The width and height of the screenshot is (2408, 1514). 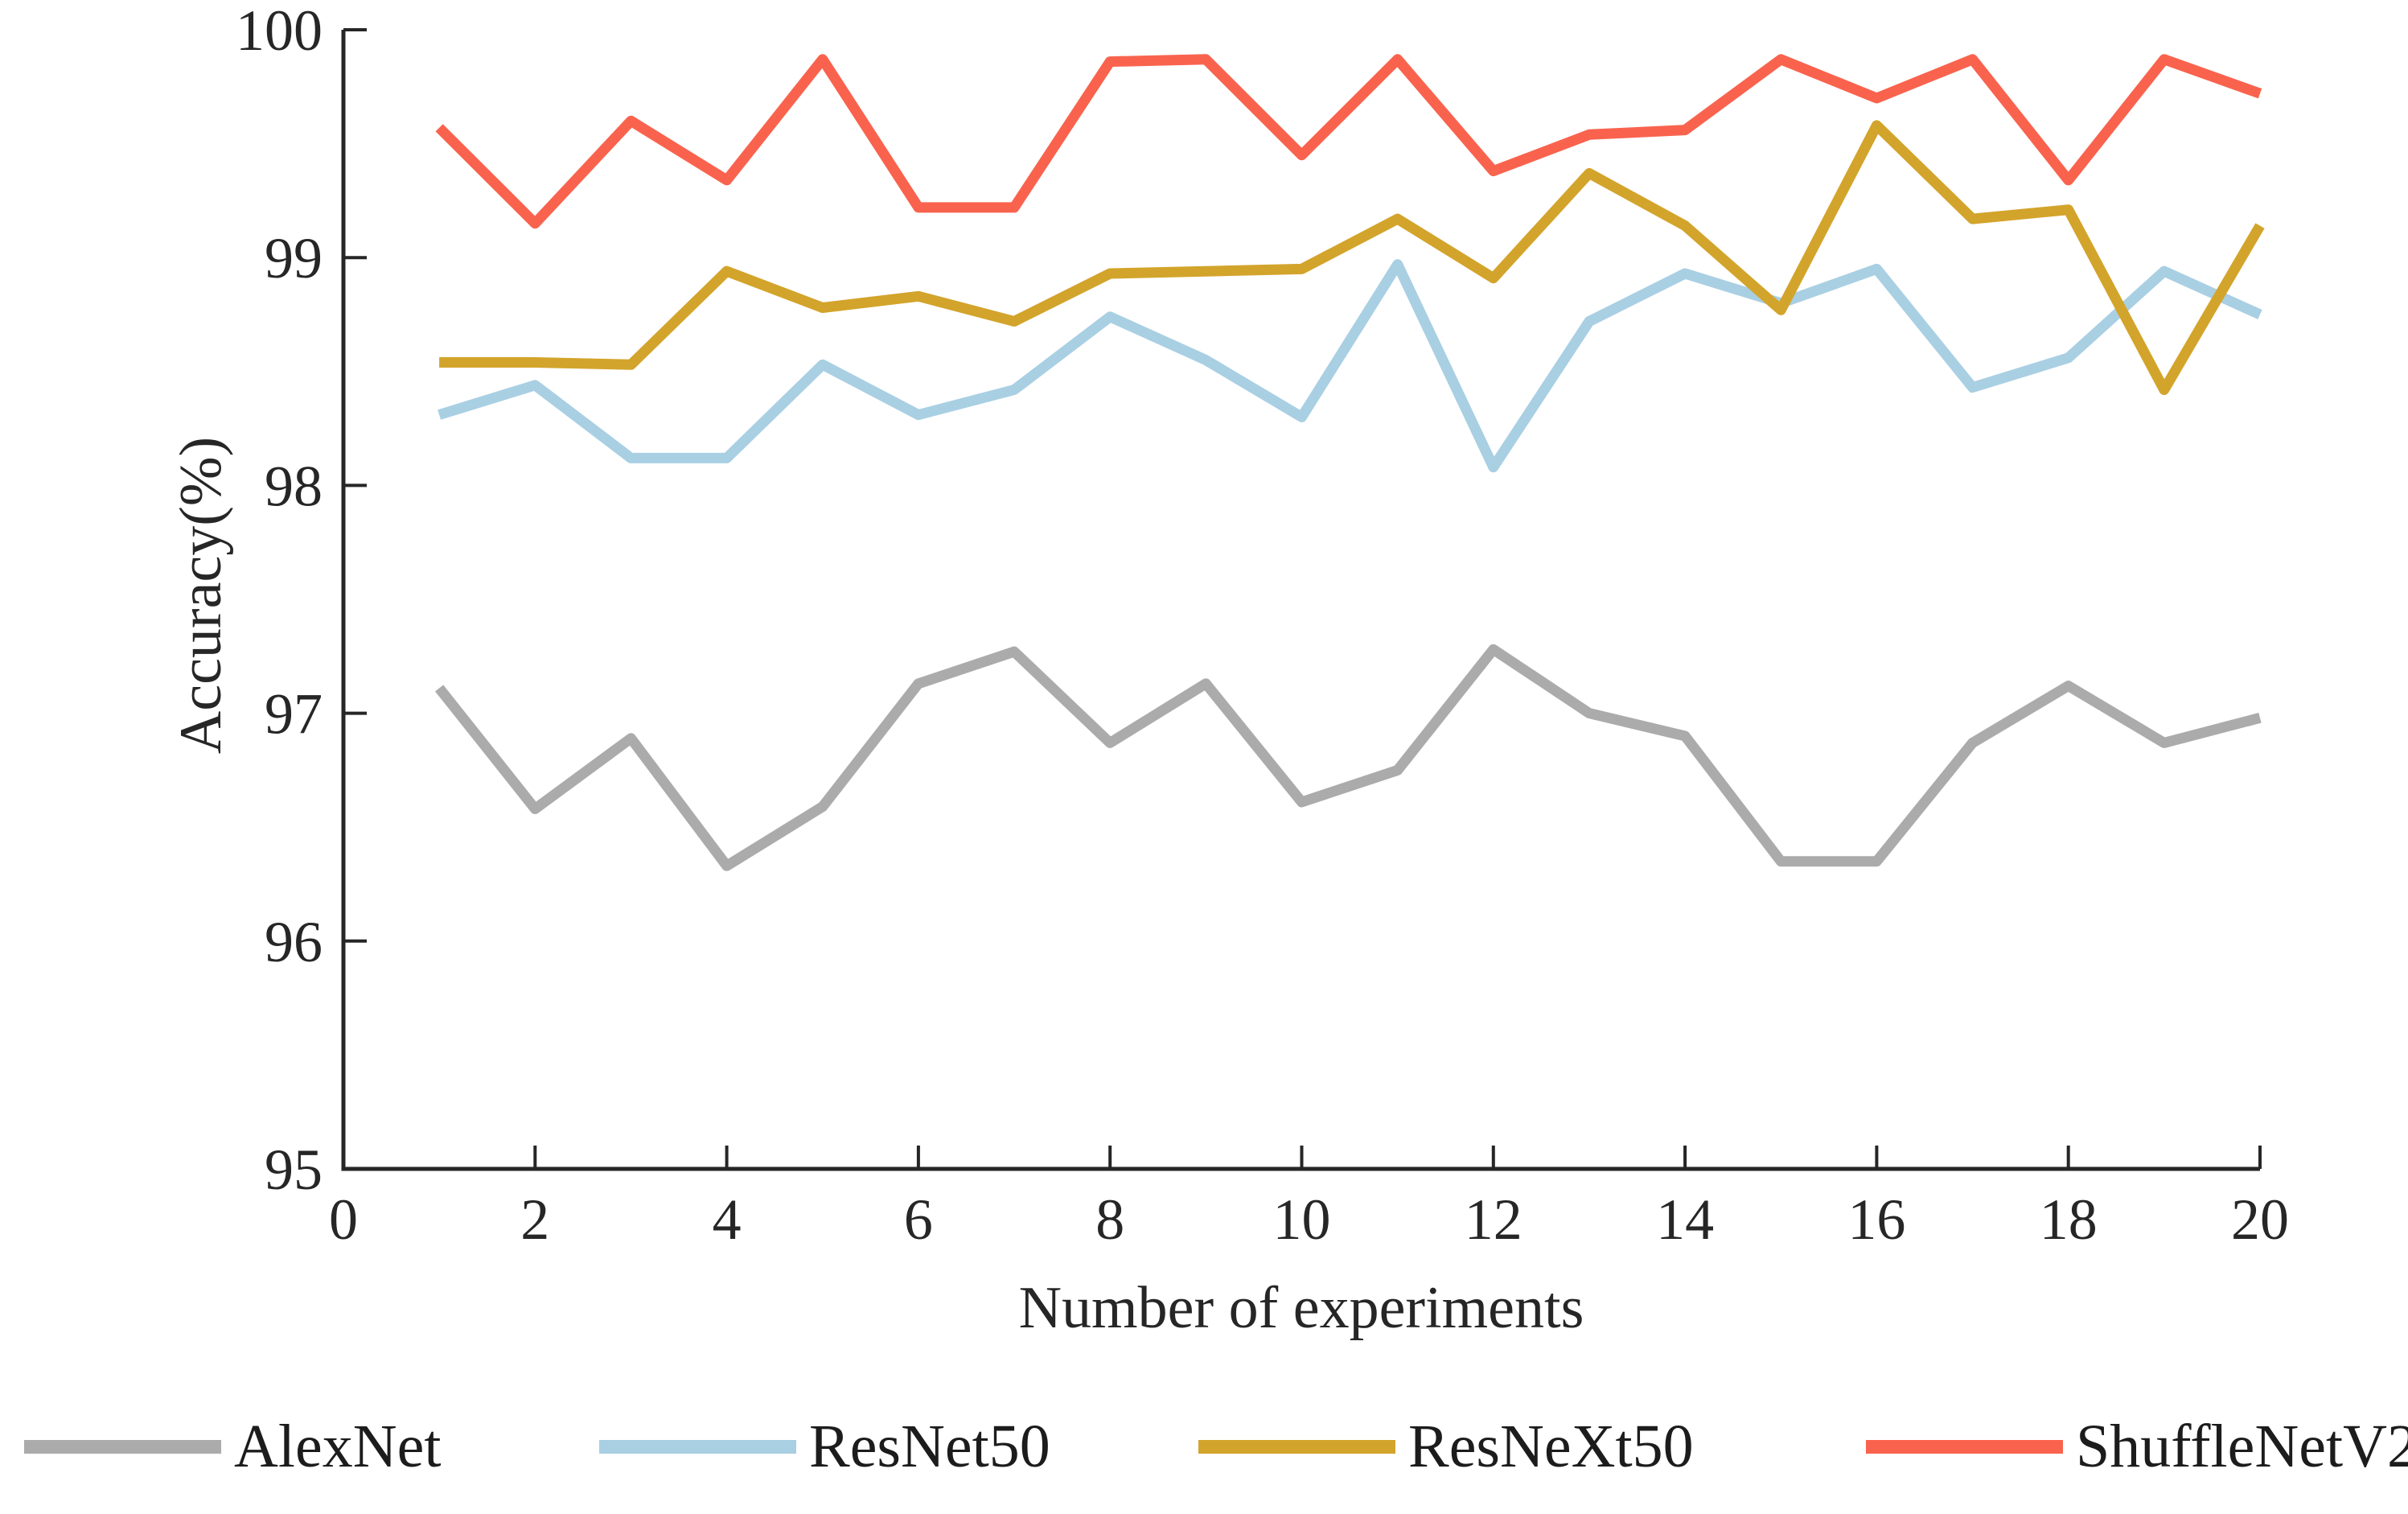 What do you see at coordinates (2242, 1446) in the screenshot?
I see `legend-label: ShuffleNetV2` at bounding box center [2242, 1446].